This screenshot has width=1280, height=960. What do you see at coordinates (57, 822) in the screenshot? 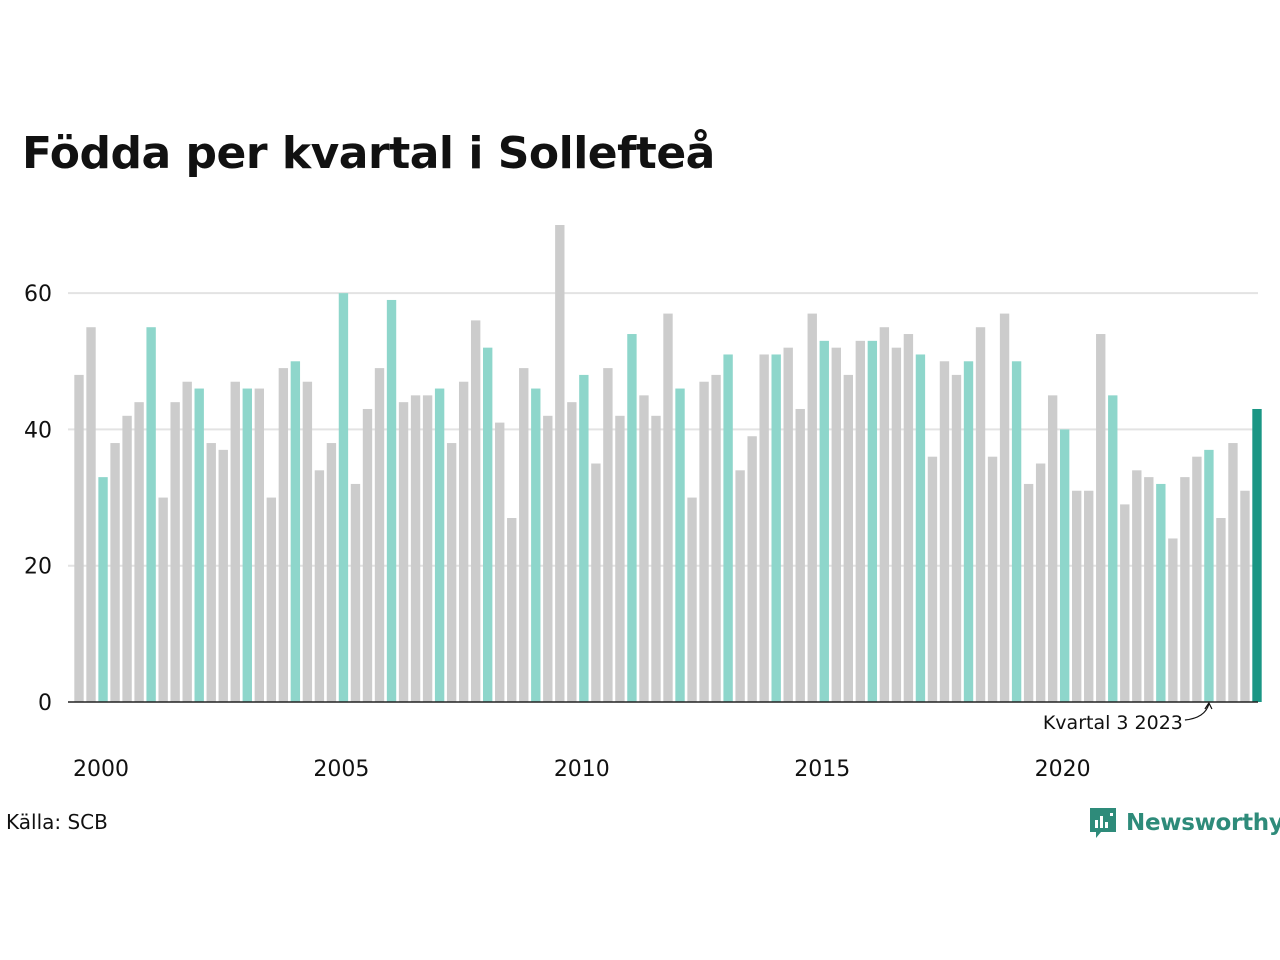
I see `source-label: Källa: SCB` at bounding box center [57, 822].